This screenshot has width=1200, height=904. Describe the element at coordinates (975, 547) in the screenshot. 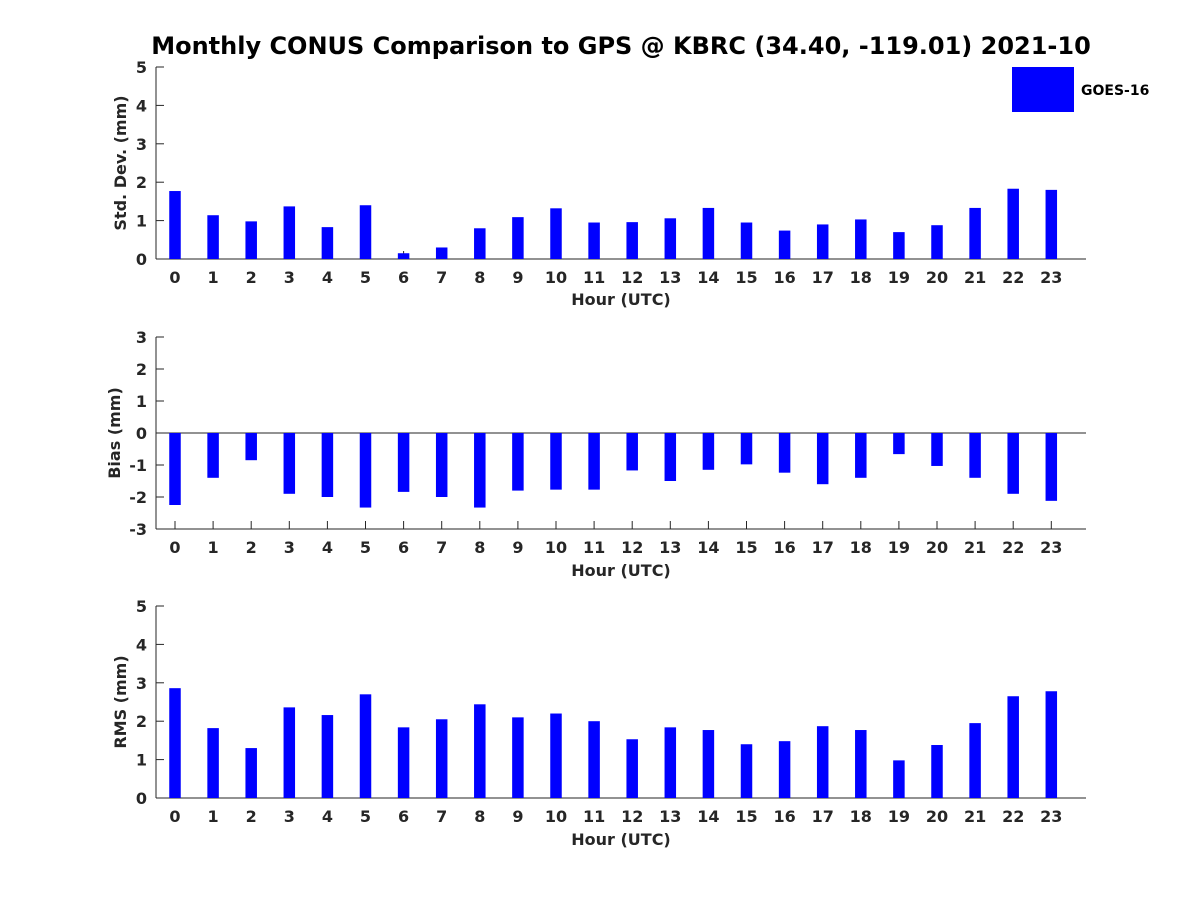

I see `bias-xtick-label: 21` at that location.